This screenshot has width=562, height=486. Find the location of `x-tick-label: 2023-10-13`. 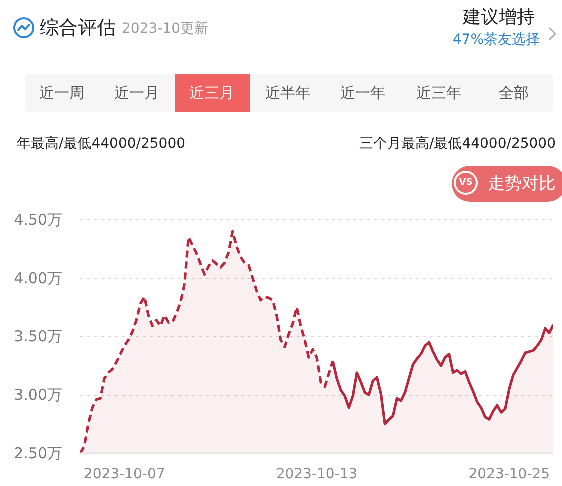

x-tick-label: 2023-10-13 is located at coordinates (317, 474).